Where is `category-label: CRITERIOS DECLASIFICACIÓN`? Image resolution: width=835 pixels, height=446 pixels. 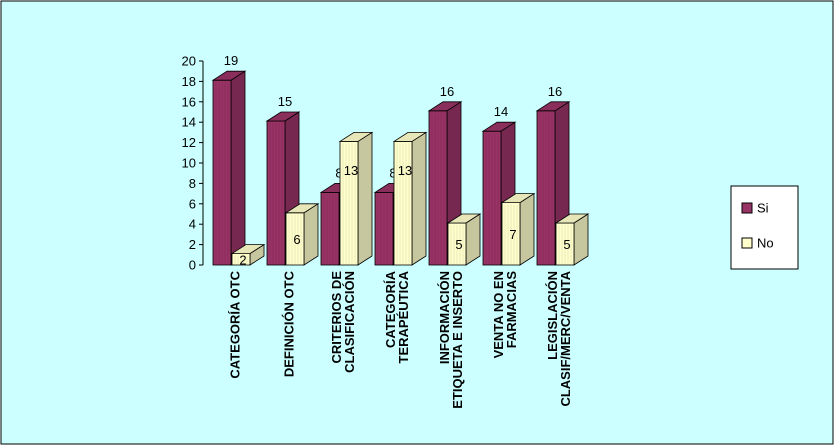 category-label: CRITERIOS DECLASIFICACIÓN is located at coordinates (343, 322).